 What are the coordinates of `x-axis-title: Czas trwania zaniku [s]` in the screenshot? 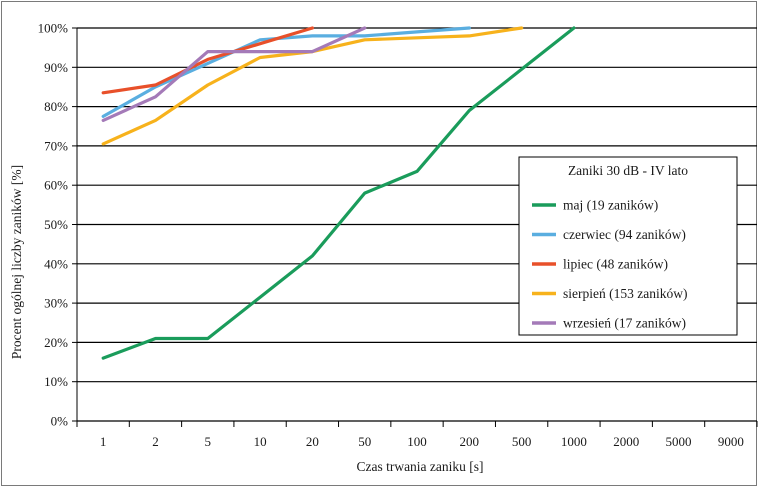 It's located at (419, 466).